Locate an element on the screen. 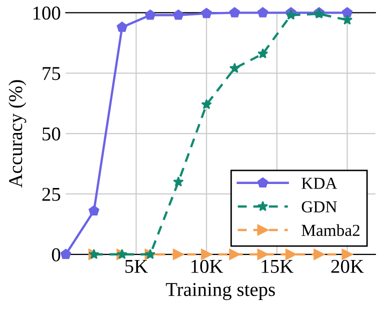 The image size is (387, 318). y-axis-title: Accuracy (%) is located at coordinates (17, 134).